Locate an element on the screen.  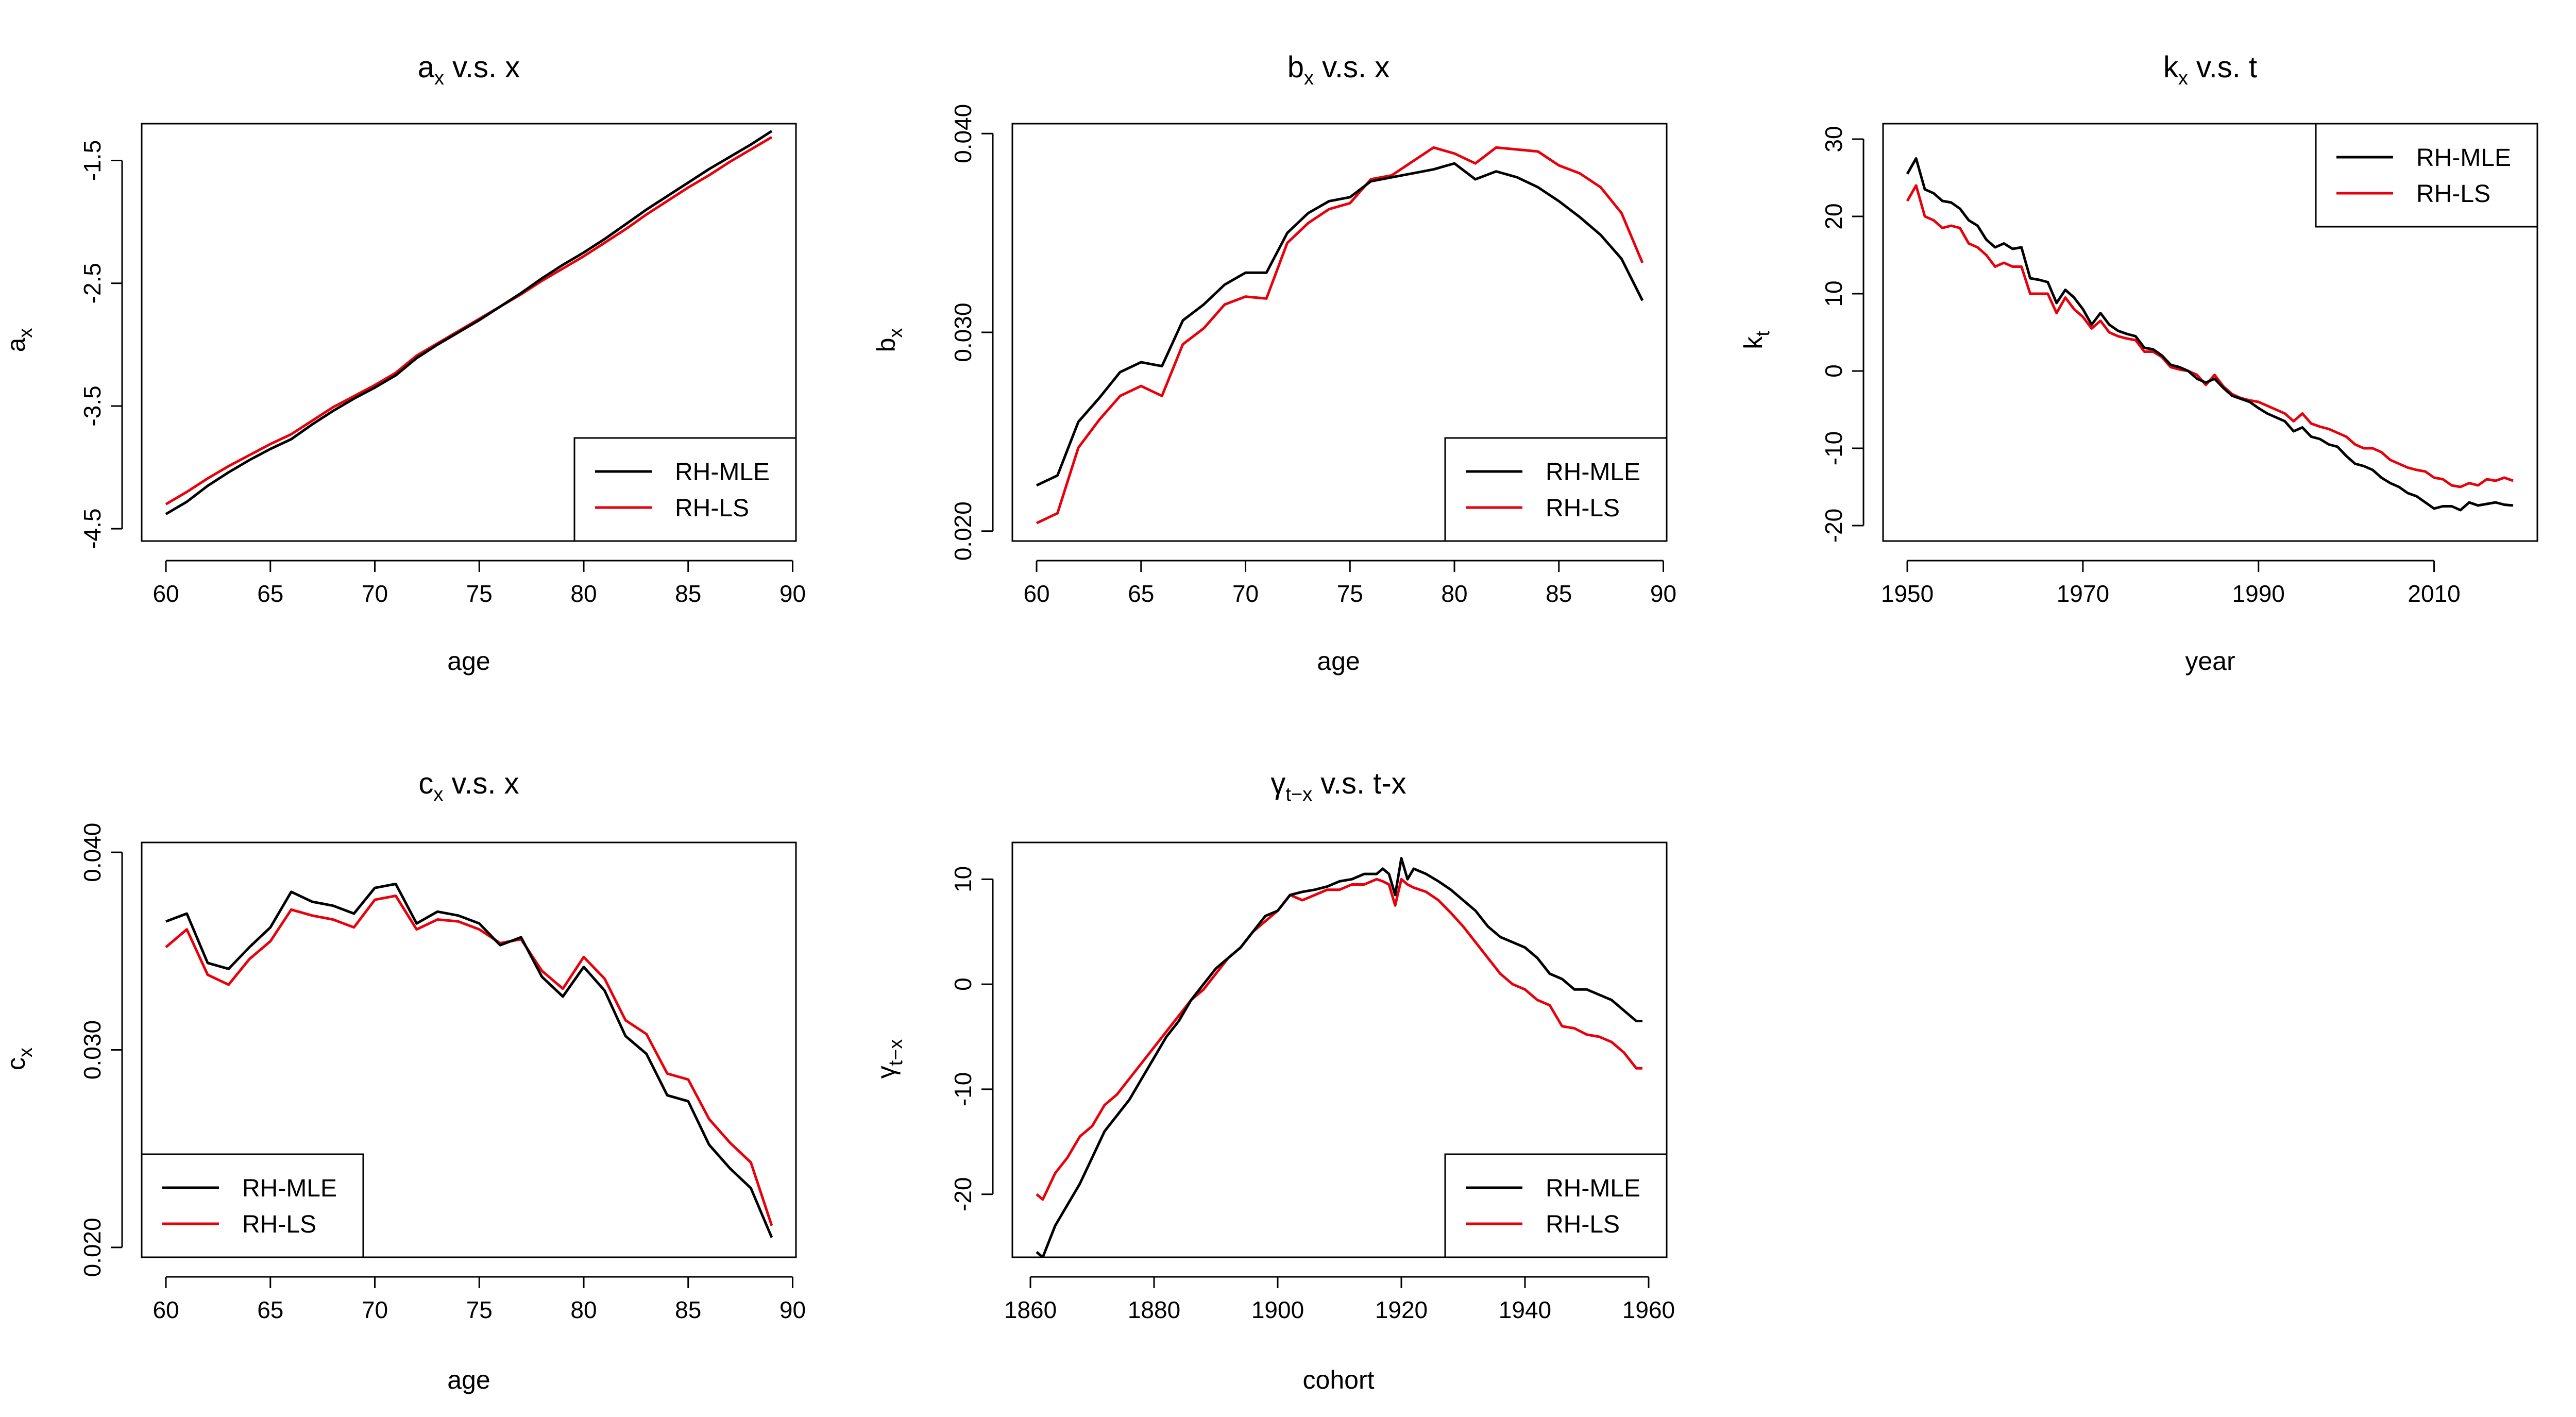
series-line-rh-mle-ax is located at coordinates (469, 323).